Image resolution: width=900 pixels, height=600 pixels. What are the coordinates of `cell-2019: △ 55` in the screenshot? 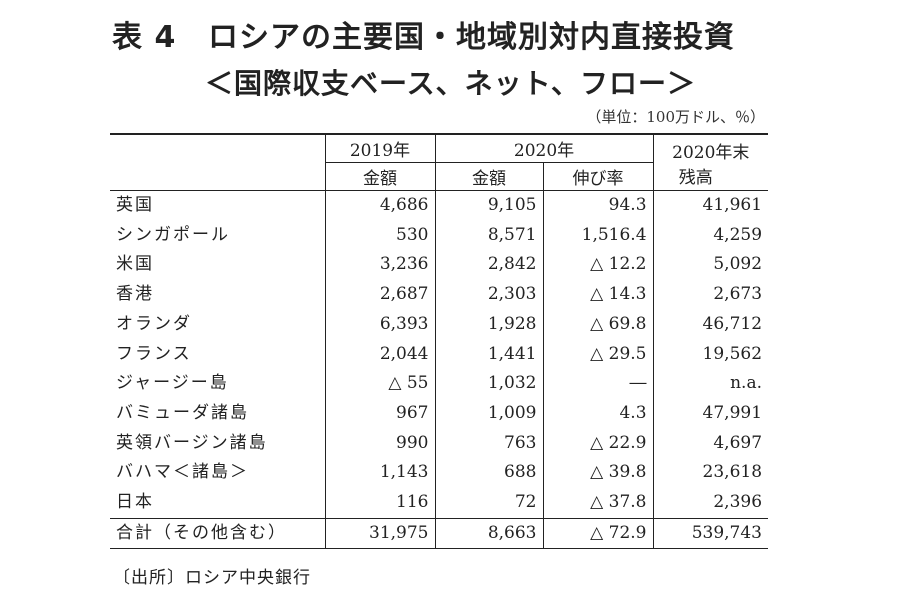 It's located at (379, 384).